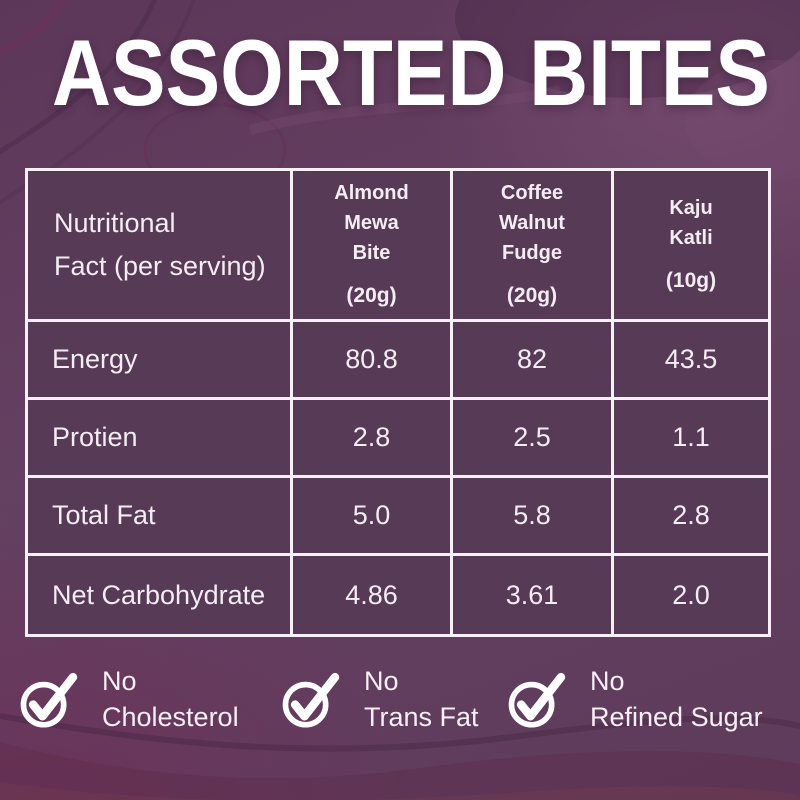 This screenshot has width=800, height=800. Describe the element at coordinates (532, 595) in the screenshot. I see `value-net-carb-coffee: 3.61` at that location.